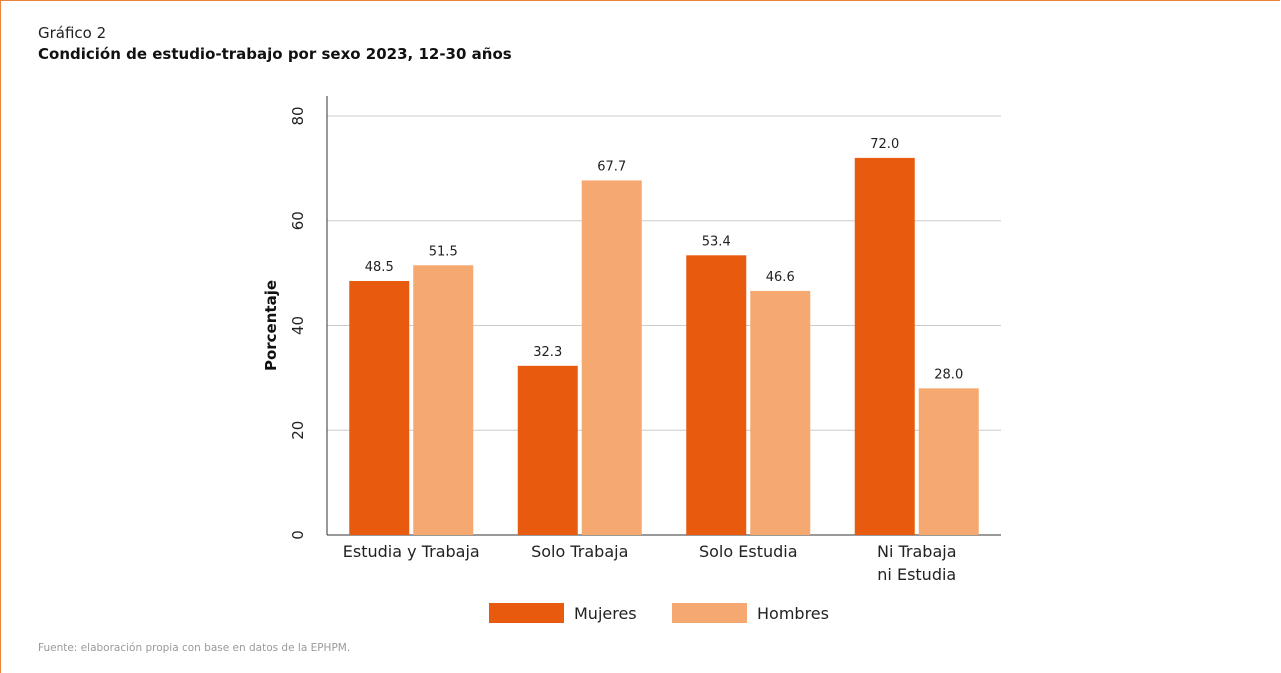  Describe the element at coordinates (547, 352) in the screenshot. I see `data-label: 32.3` at that location.